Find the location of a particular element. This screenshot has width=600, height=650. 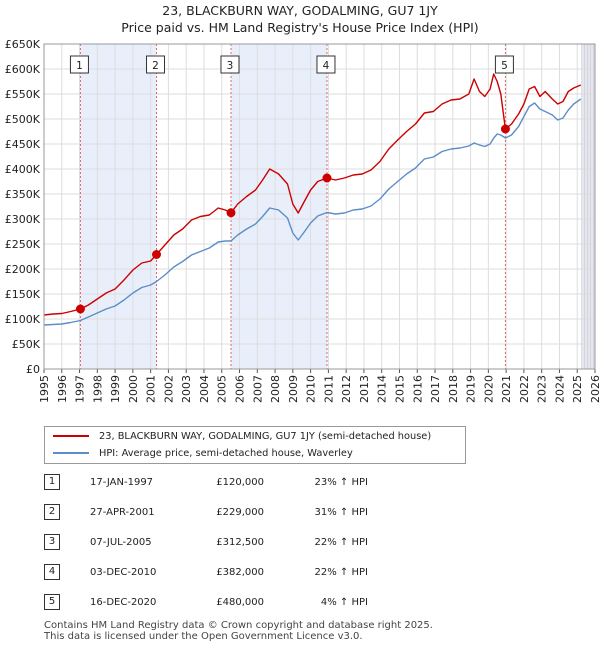

x-tick-label: 2023 is located at coordinates (542, 389).